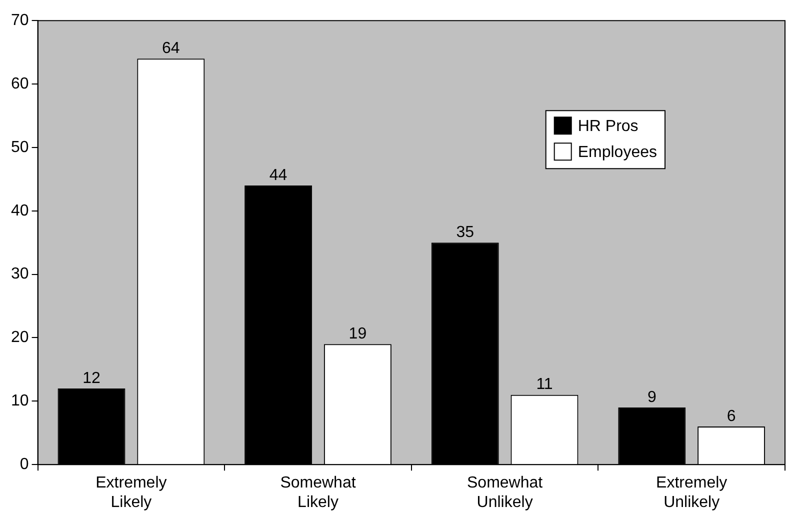 The image size is (797, 523). I want to click on x-tick-label: Somewhat Likely, so click(318, 492).